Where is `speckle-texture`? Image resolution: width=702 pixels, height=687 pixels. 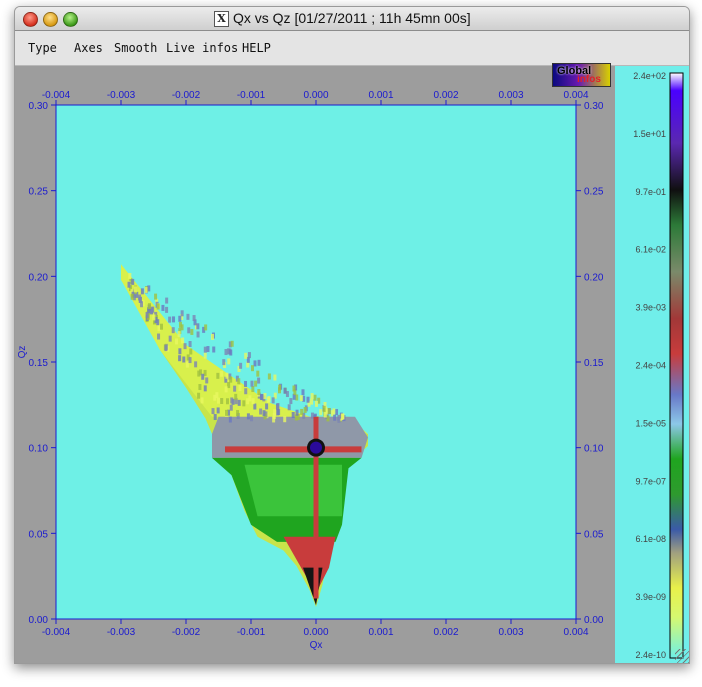
speckle-texture is located at coordinates (236, 347).